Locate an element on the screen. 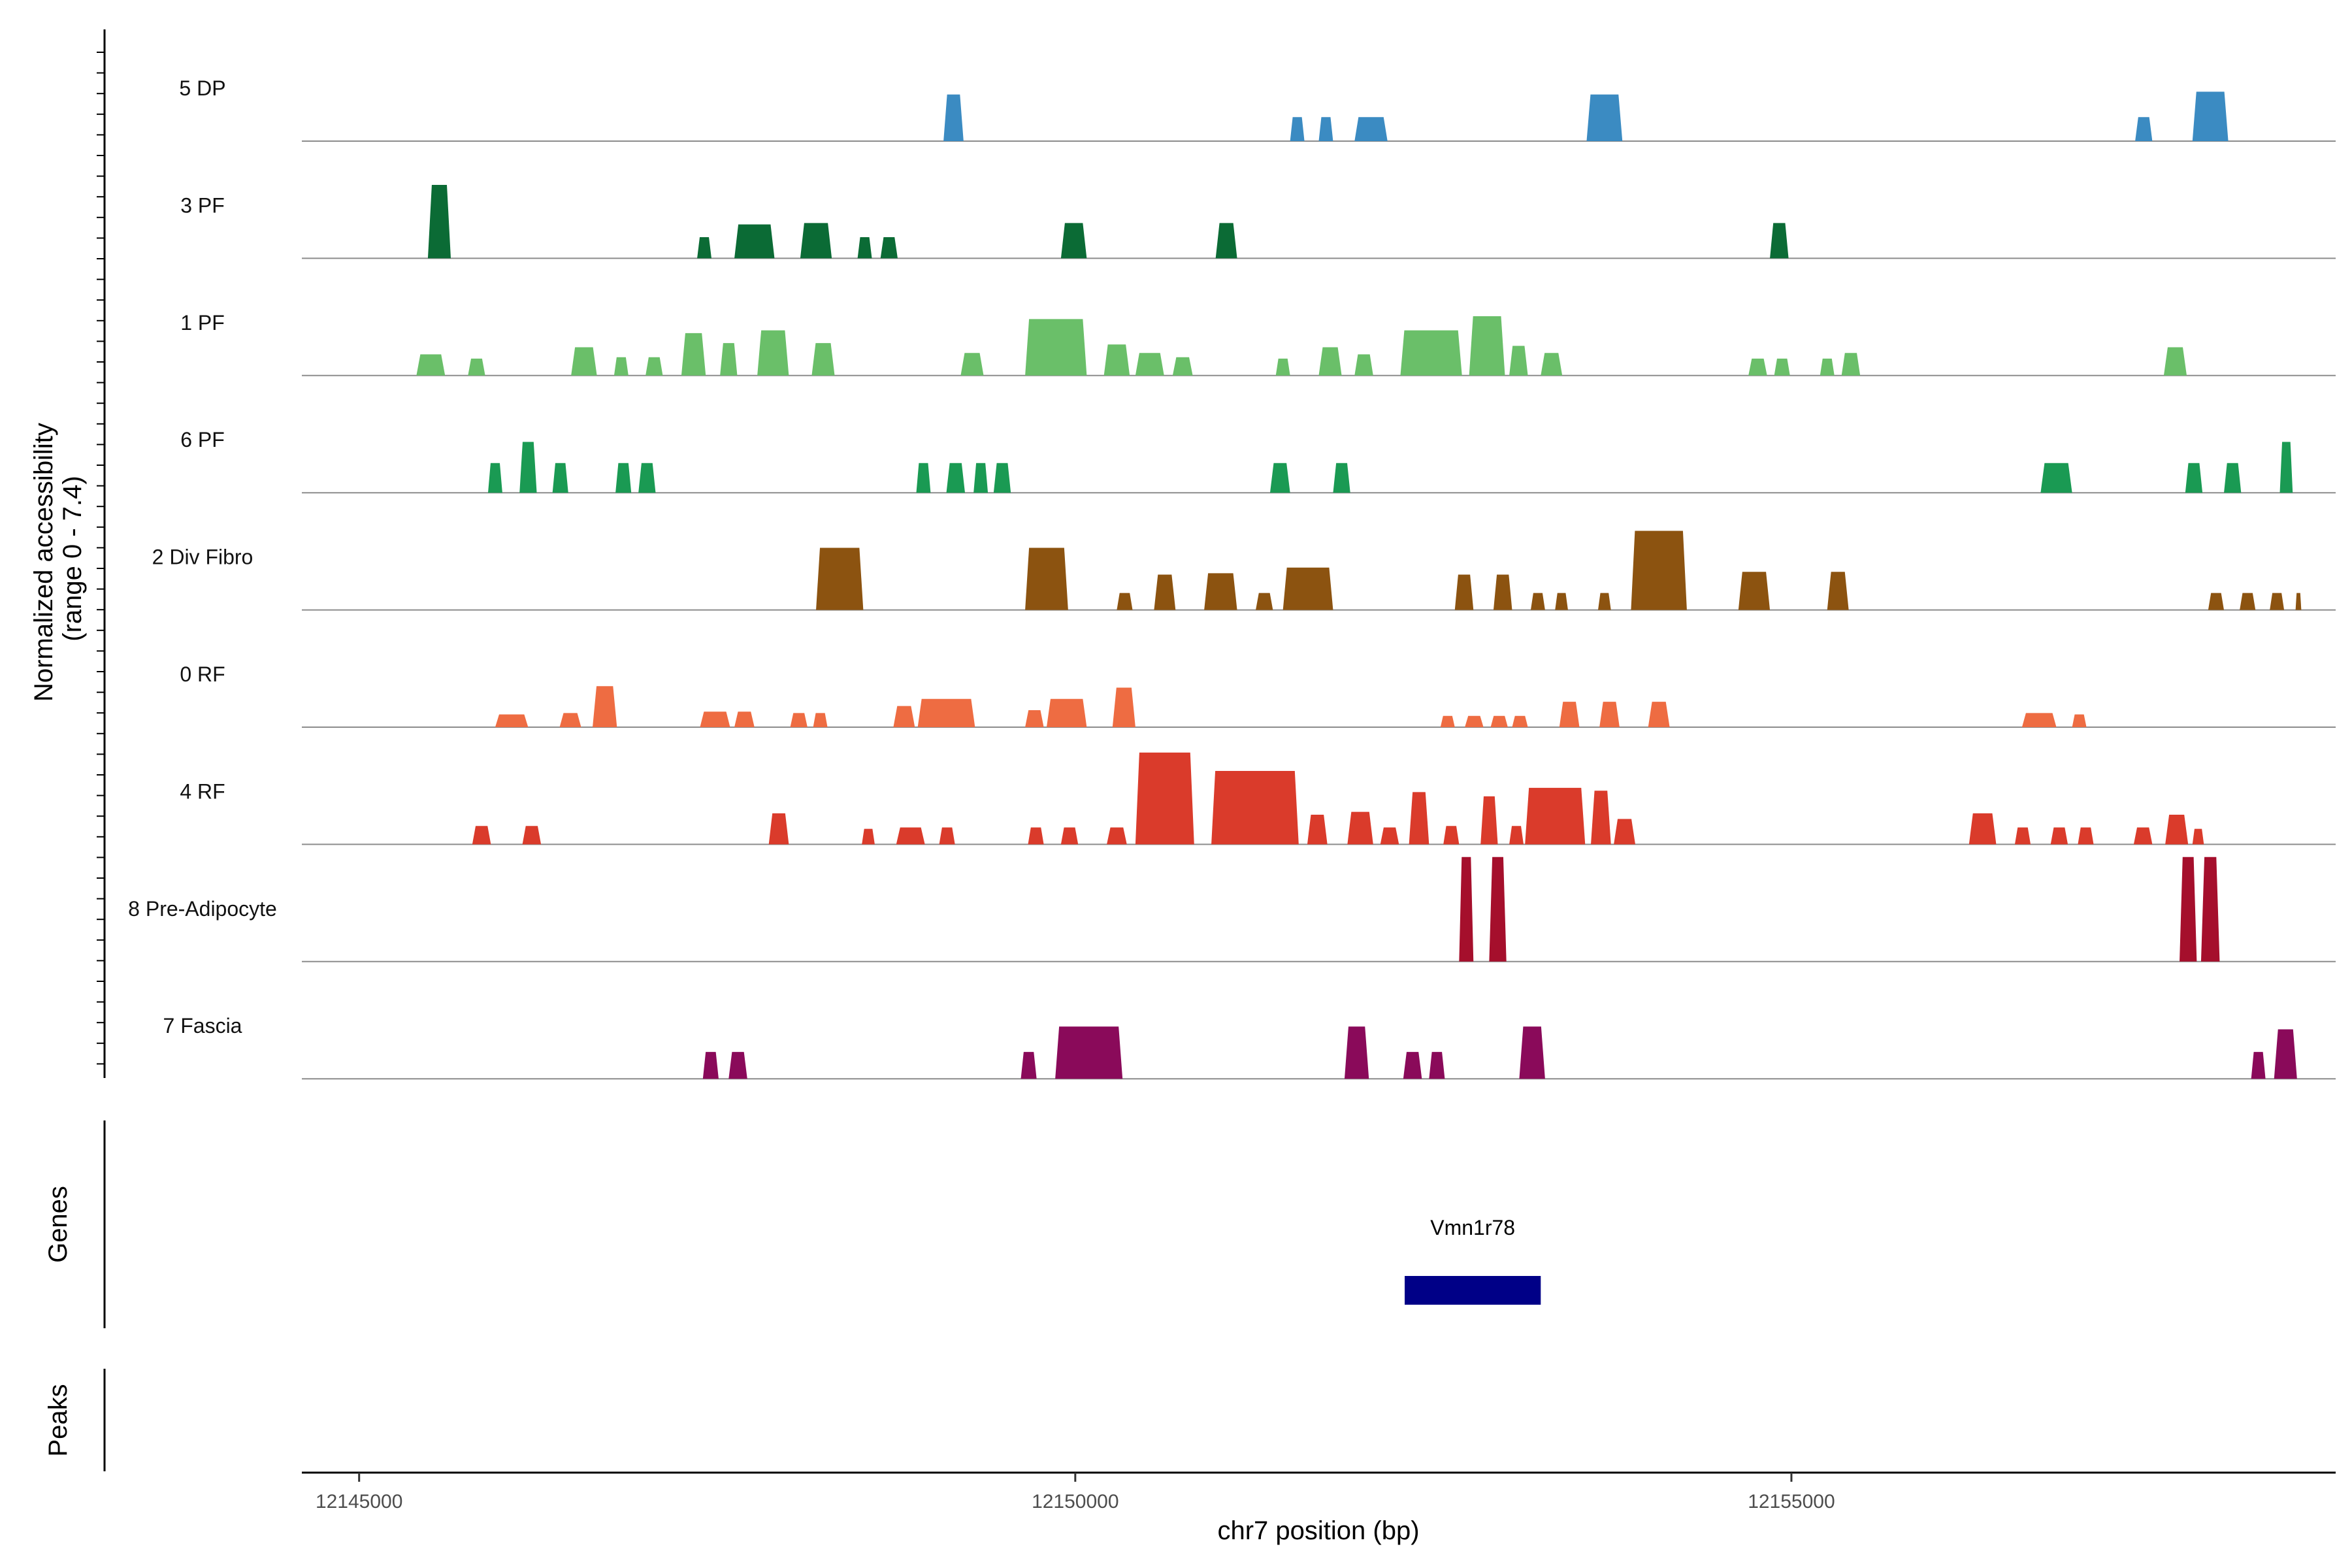 This screenshot has width=2352, height=1568. coverage-y-axis-title-line1: Normalized accessibility is located at coordinates (43, 562).